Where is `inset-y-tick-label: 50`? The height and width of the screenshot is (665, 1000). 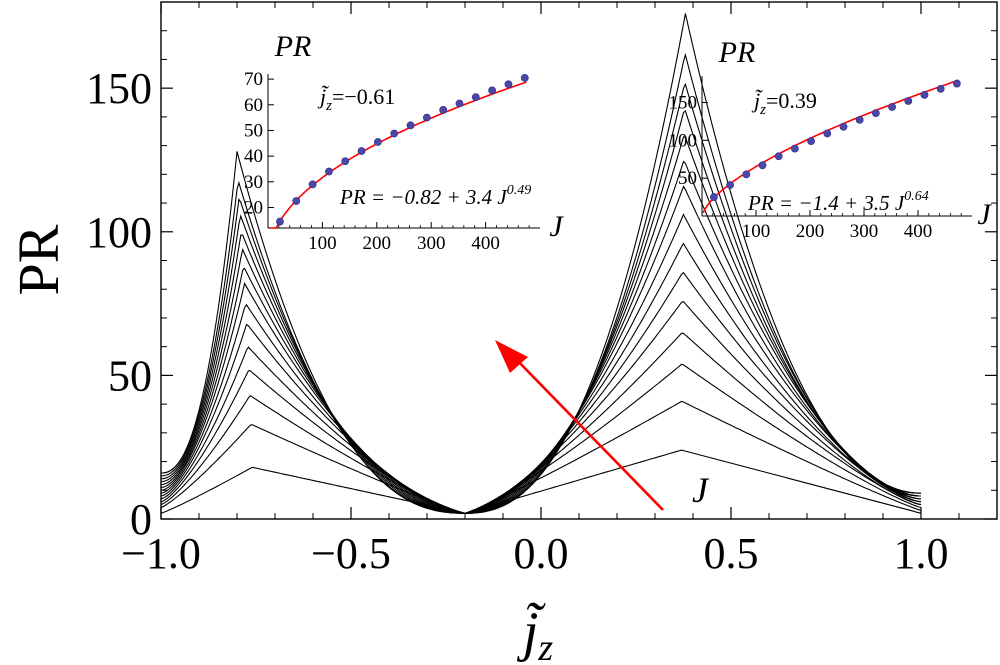 inset-y-tick-label: 50 is located at coordinates (687, 178).